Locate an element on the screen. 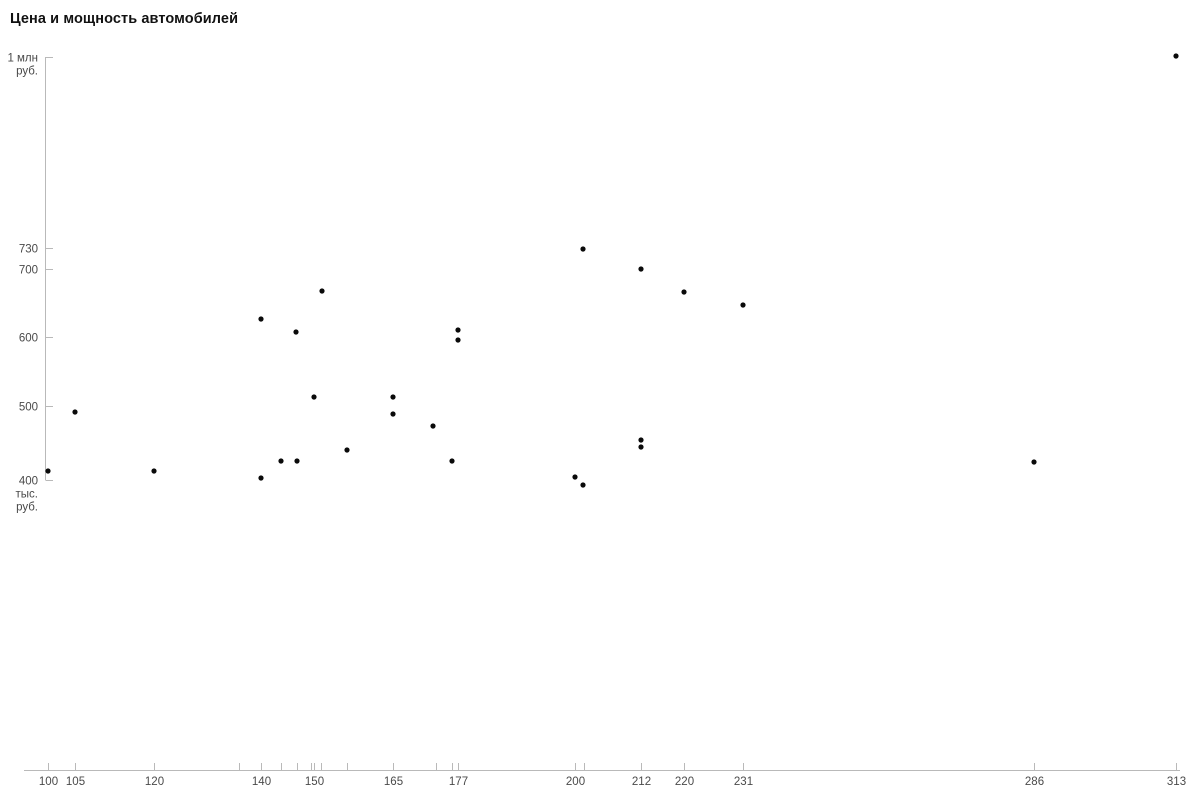 This screenshot has height=794, width=1196. x-tick-label: 286 is located at coordinates (1034, 782).